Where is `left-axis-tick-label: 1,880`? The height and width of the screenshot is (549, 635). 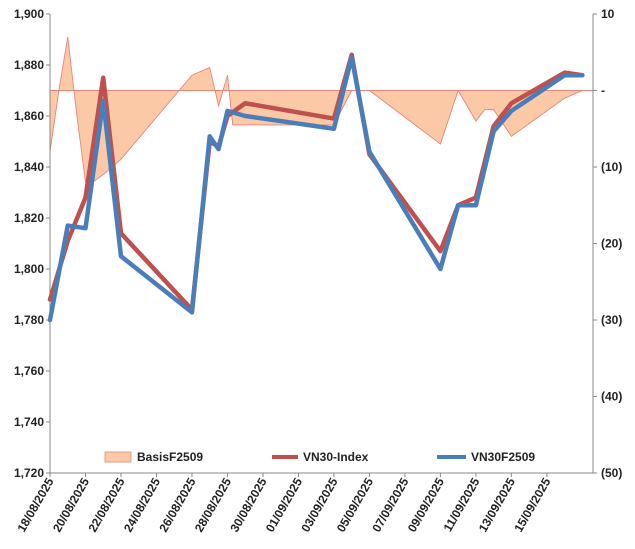 left-axis-tick-label: 1,880 is located at coordinates (29, 65).